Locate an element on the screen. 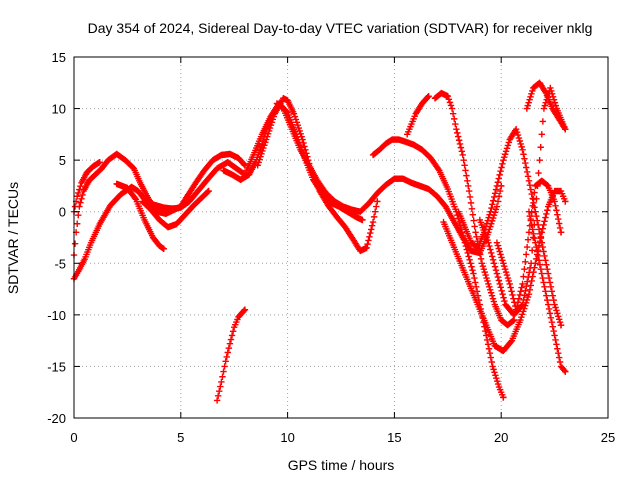 The width and height of the screenshot is (640, 480). series-sat-b is located at coordinates (159, 204).